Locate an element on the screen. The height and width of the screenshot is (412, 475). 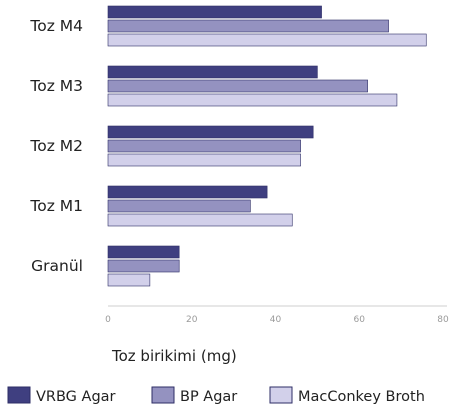
x-tick-label: 40 is located at coordinates (276, 320).